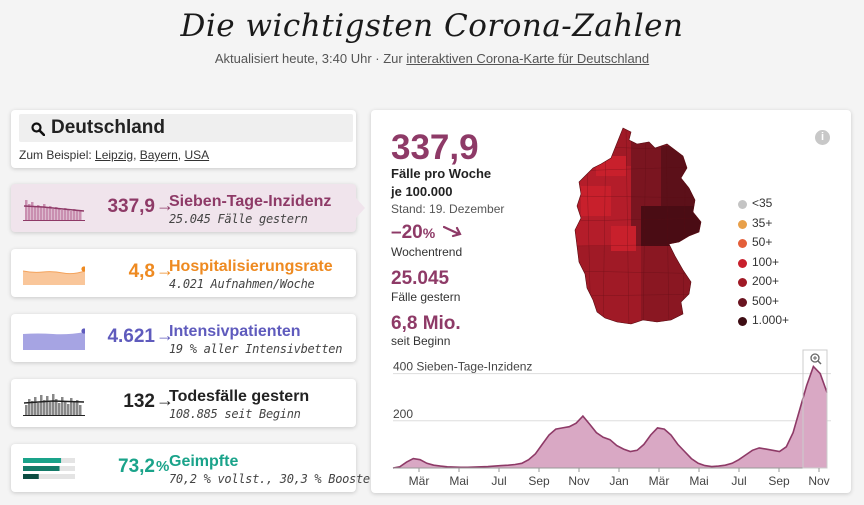  I want to click on metric-value-inzidenz: 337,9, so click(131, 206).